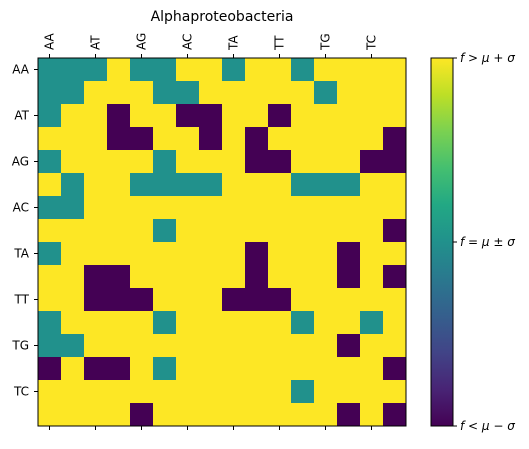  What do you see at coordinates (487, 242) in the screenshot?
I see `colorbar-tick-label: f = μ ± σ` at bounding box center [487, 242].